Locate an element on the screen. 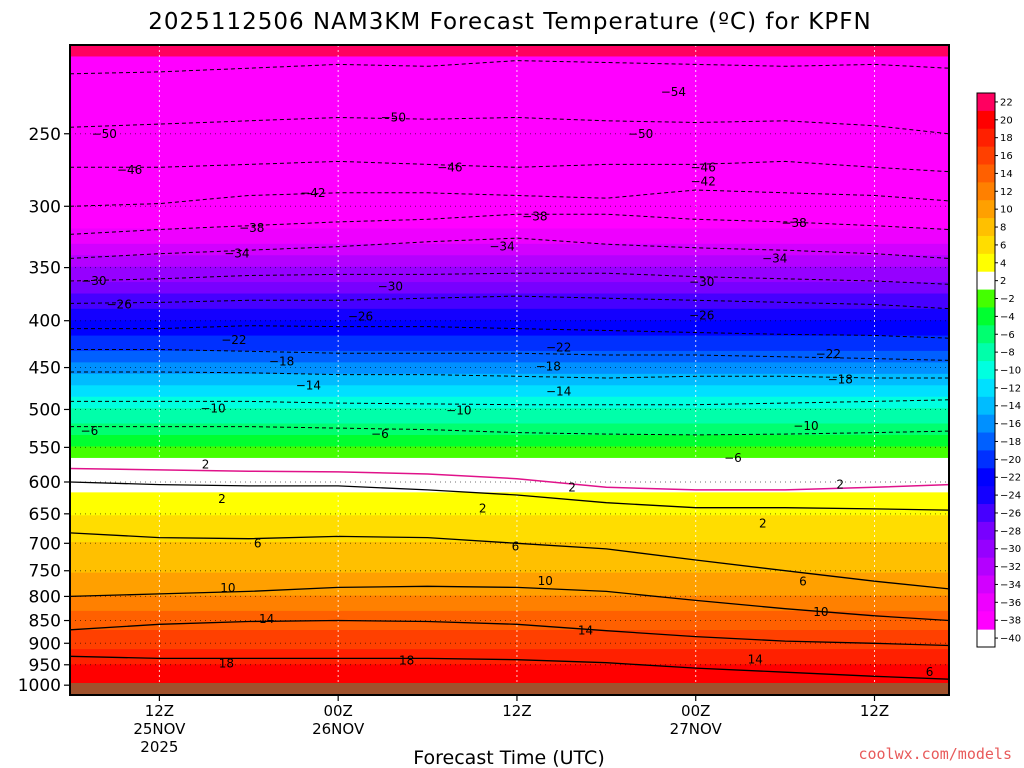  x-tick-label: 12Z is located at coordinates (516, 711).